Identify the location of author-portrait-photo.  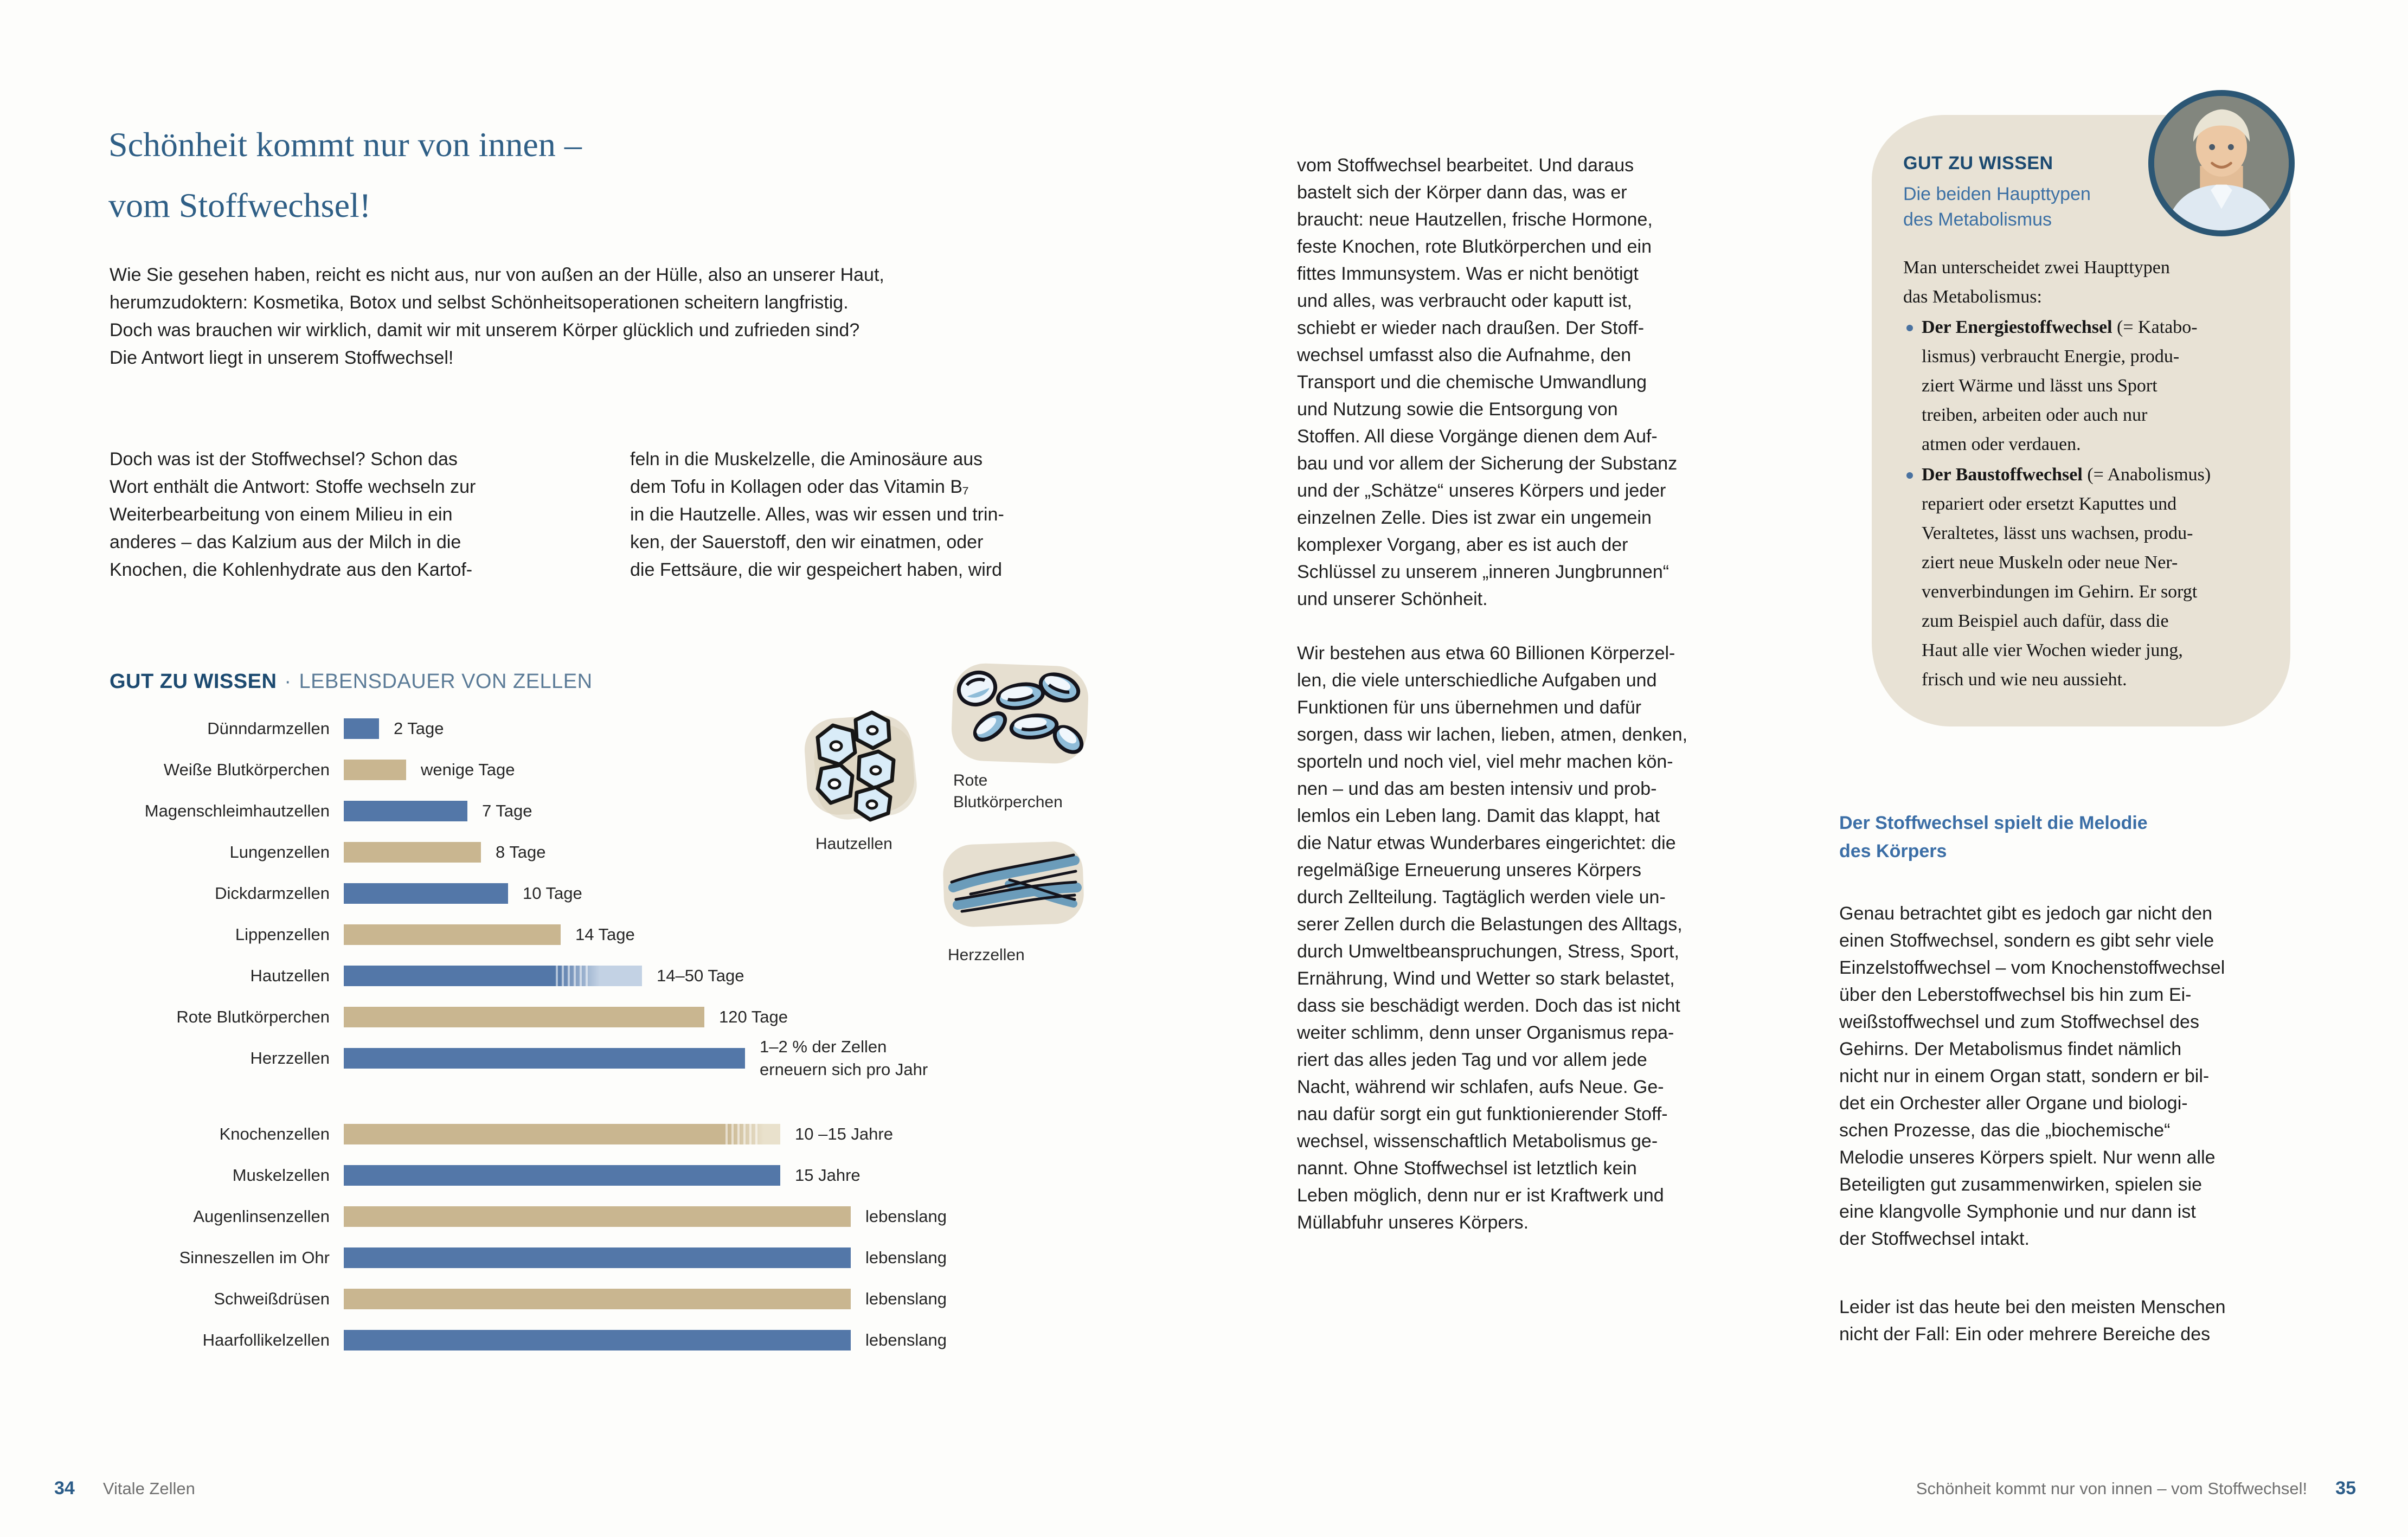
(2221, 163).